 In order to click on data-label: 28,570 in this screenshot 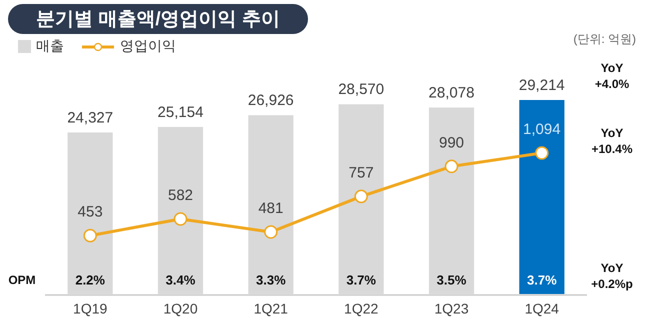, I will do `click(361, 89)`.